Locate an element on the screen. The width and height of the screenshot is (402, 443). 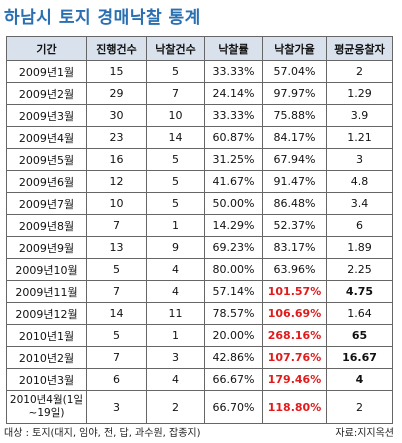
cell-winning-rate: 24.14% is located at coordinates (233, 93).